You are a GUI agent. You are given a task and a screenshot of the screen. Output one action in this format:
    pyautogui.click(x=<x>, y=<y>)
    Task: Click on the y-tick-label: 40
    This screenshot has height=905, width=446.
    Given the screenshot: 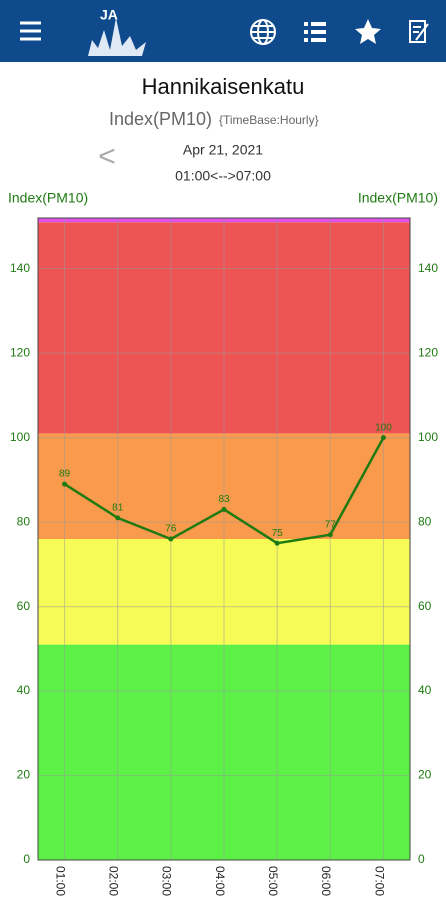 What is the action you would take?
    pyautogui.click(x=24, y=690)
    